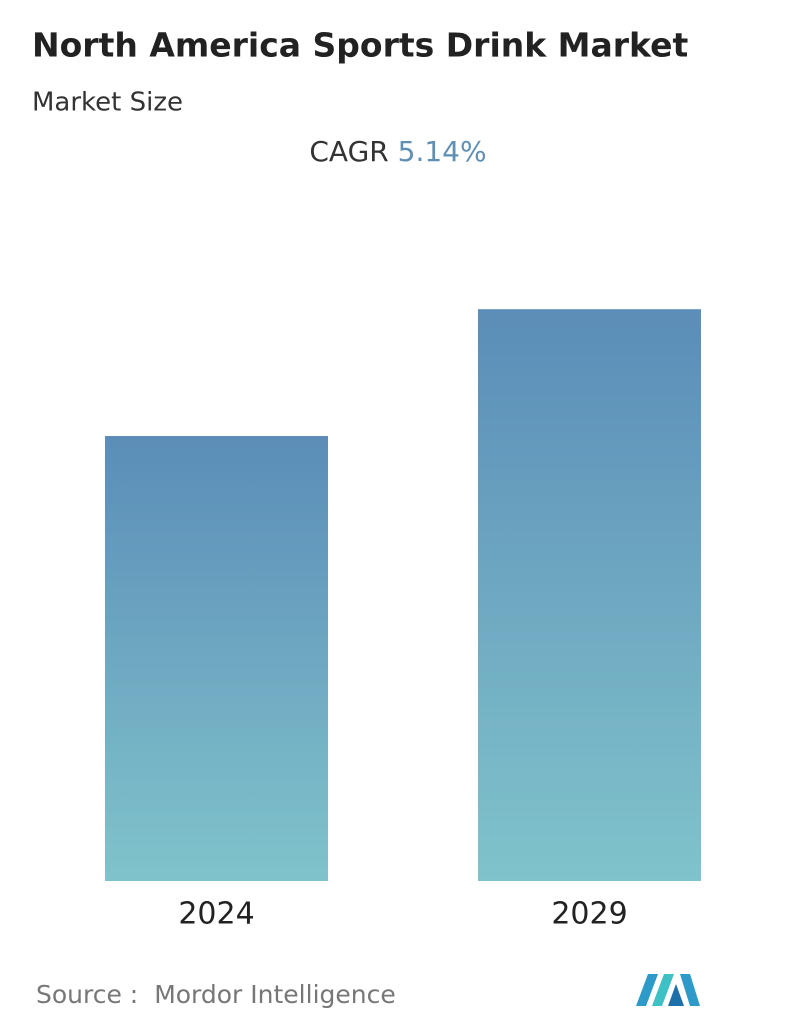  Describe the element at coordinates (668, 990) in the screenshot. I see `logo` at that location.